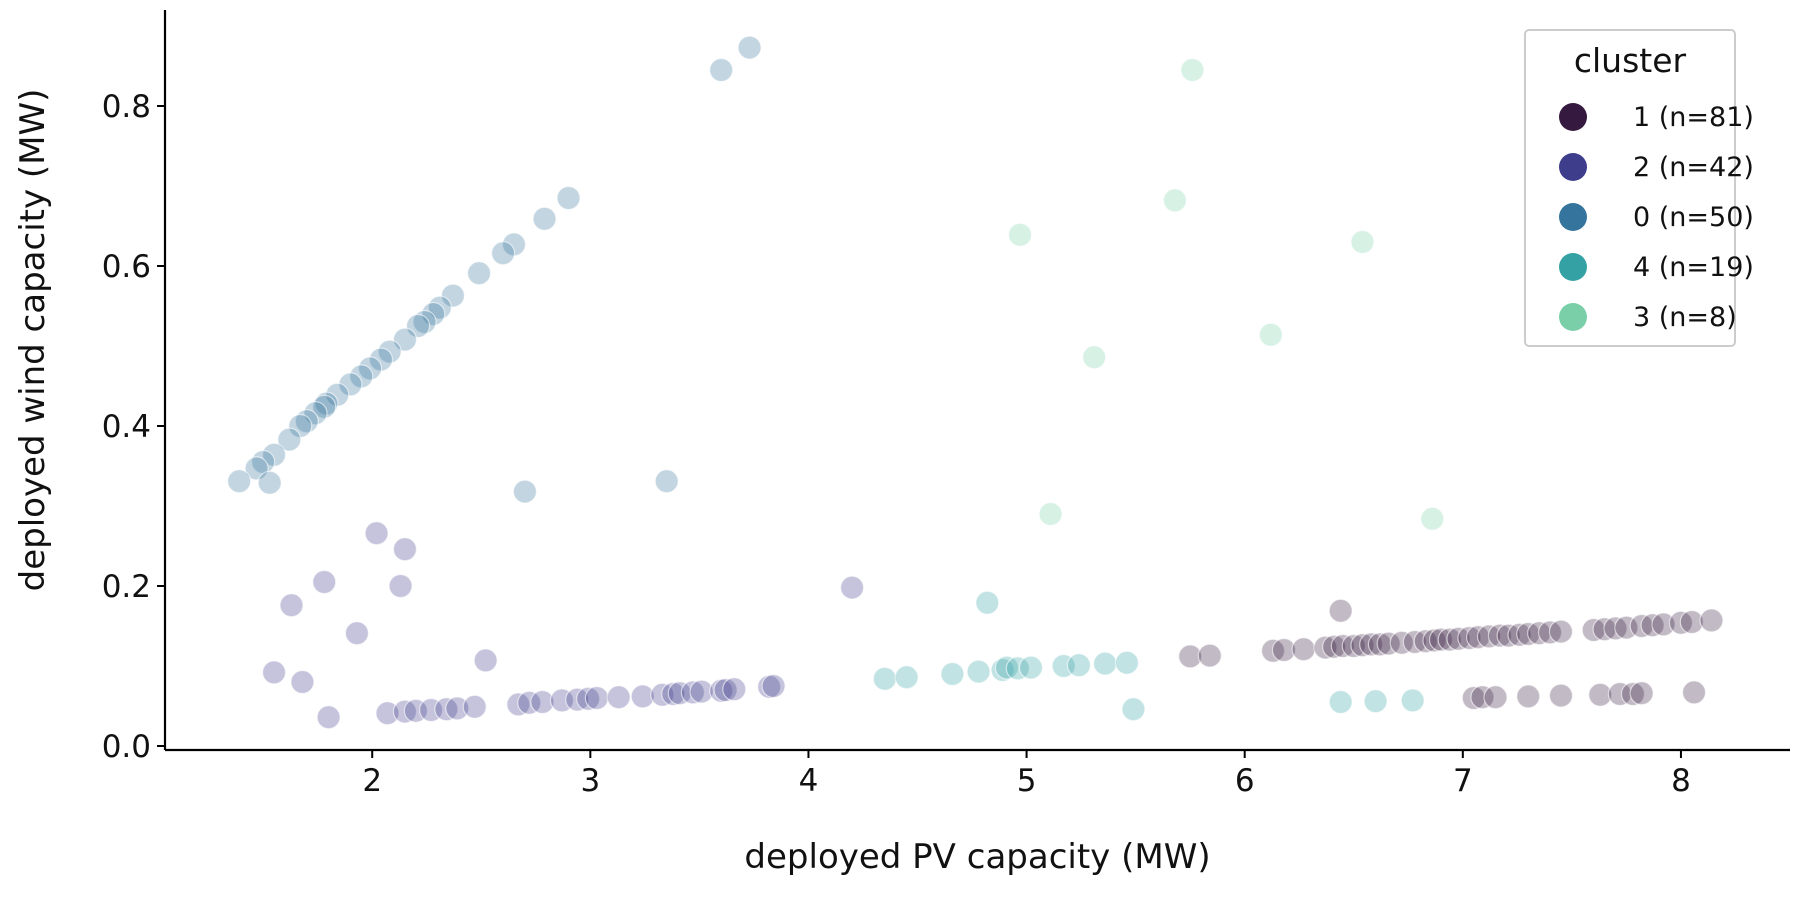 The width and height of the screenshot is (1800, 900). Describe the element at coordinates (809, 781) in the screenshot. I see `x-tick-label: 4` at that location.